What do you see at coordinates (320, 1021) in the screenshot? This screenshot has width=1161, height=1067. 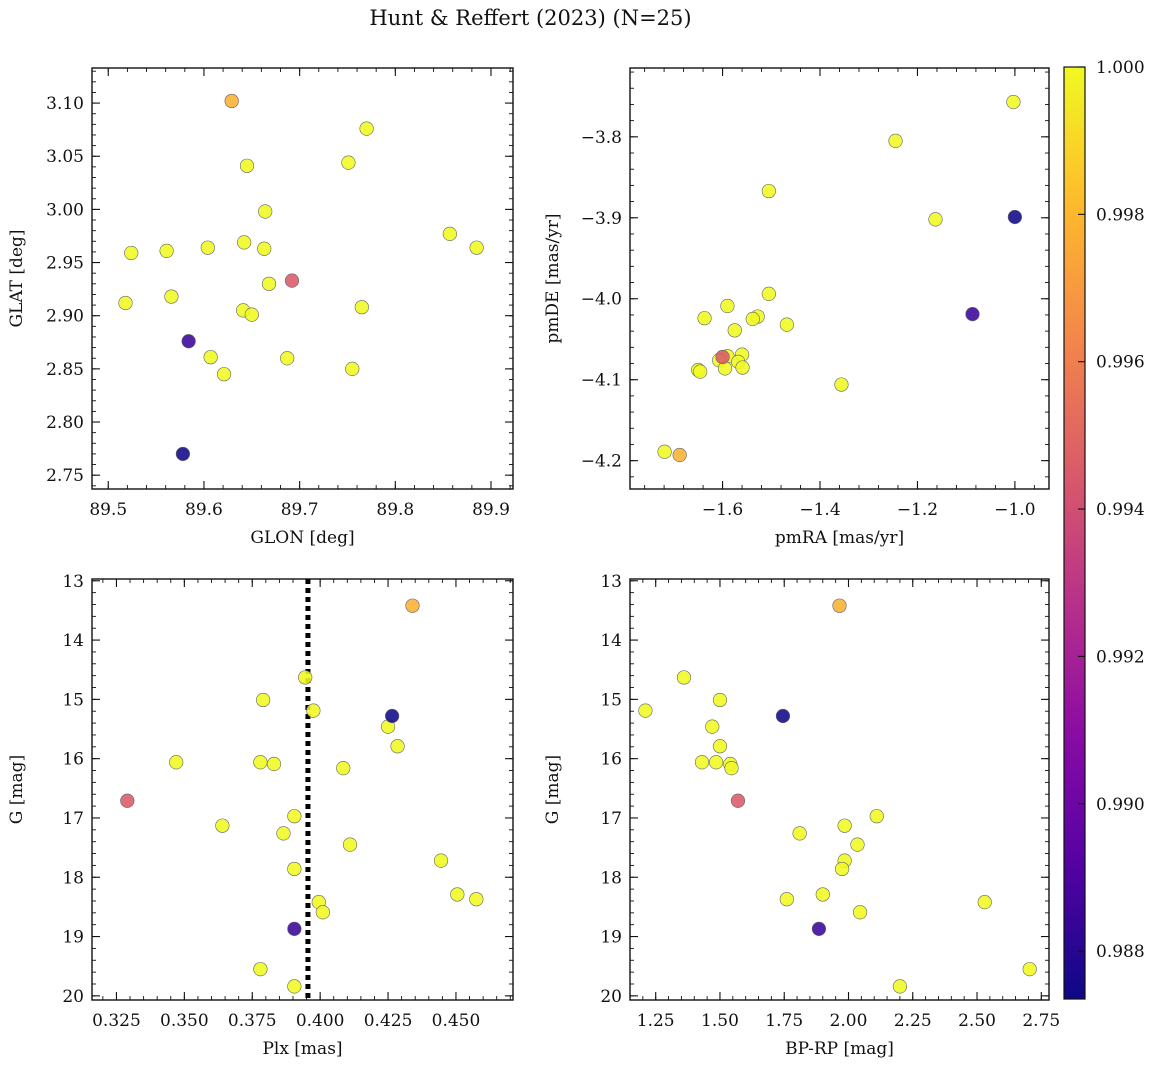 I see `x-tick-label: 0.400` at bounding box center [320, 1021].